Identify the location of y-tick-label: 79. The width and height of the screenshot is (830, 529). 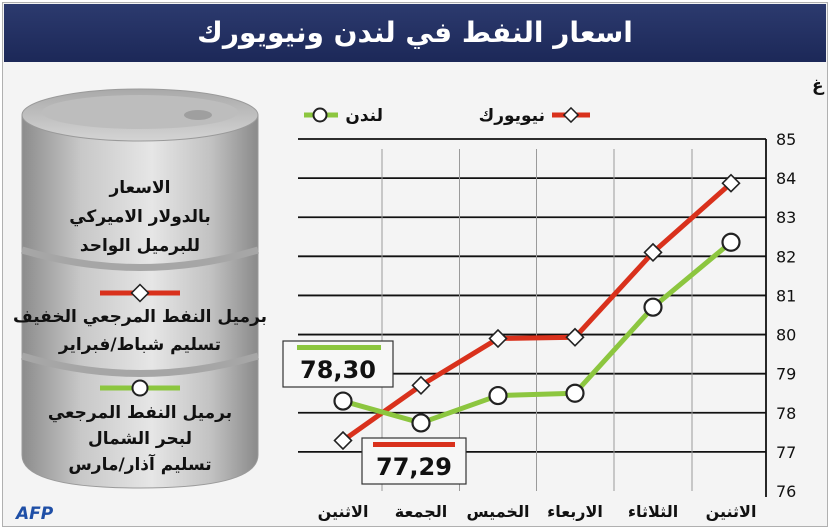
(786, 374).